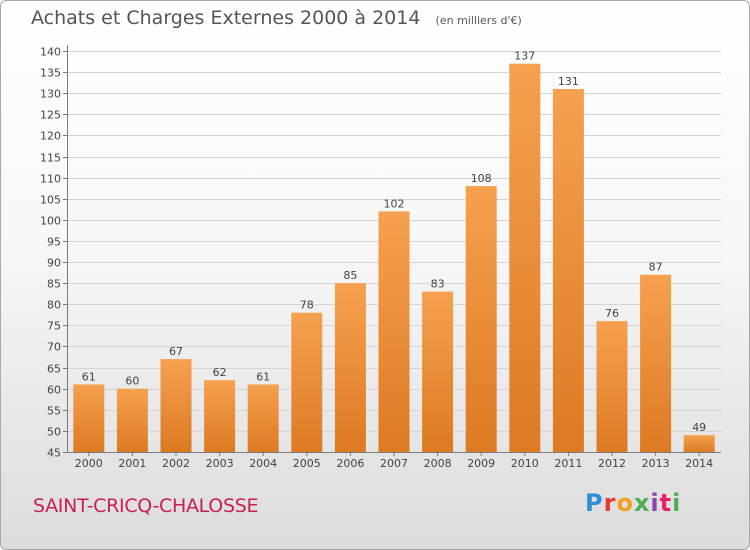 This screenshot has width=750, height=550. I want to click on data-label-2013: 87, so click(656, 267).